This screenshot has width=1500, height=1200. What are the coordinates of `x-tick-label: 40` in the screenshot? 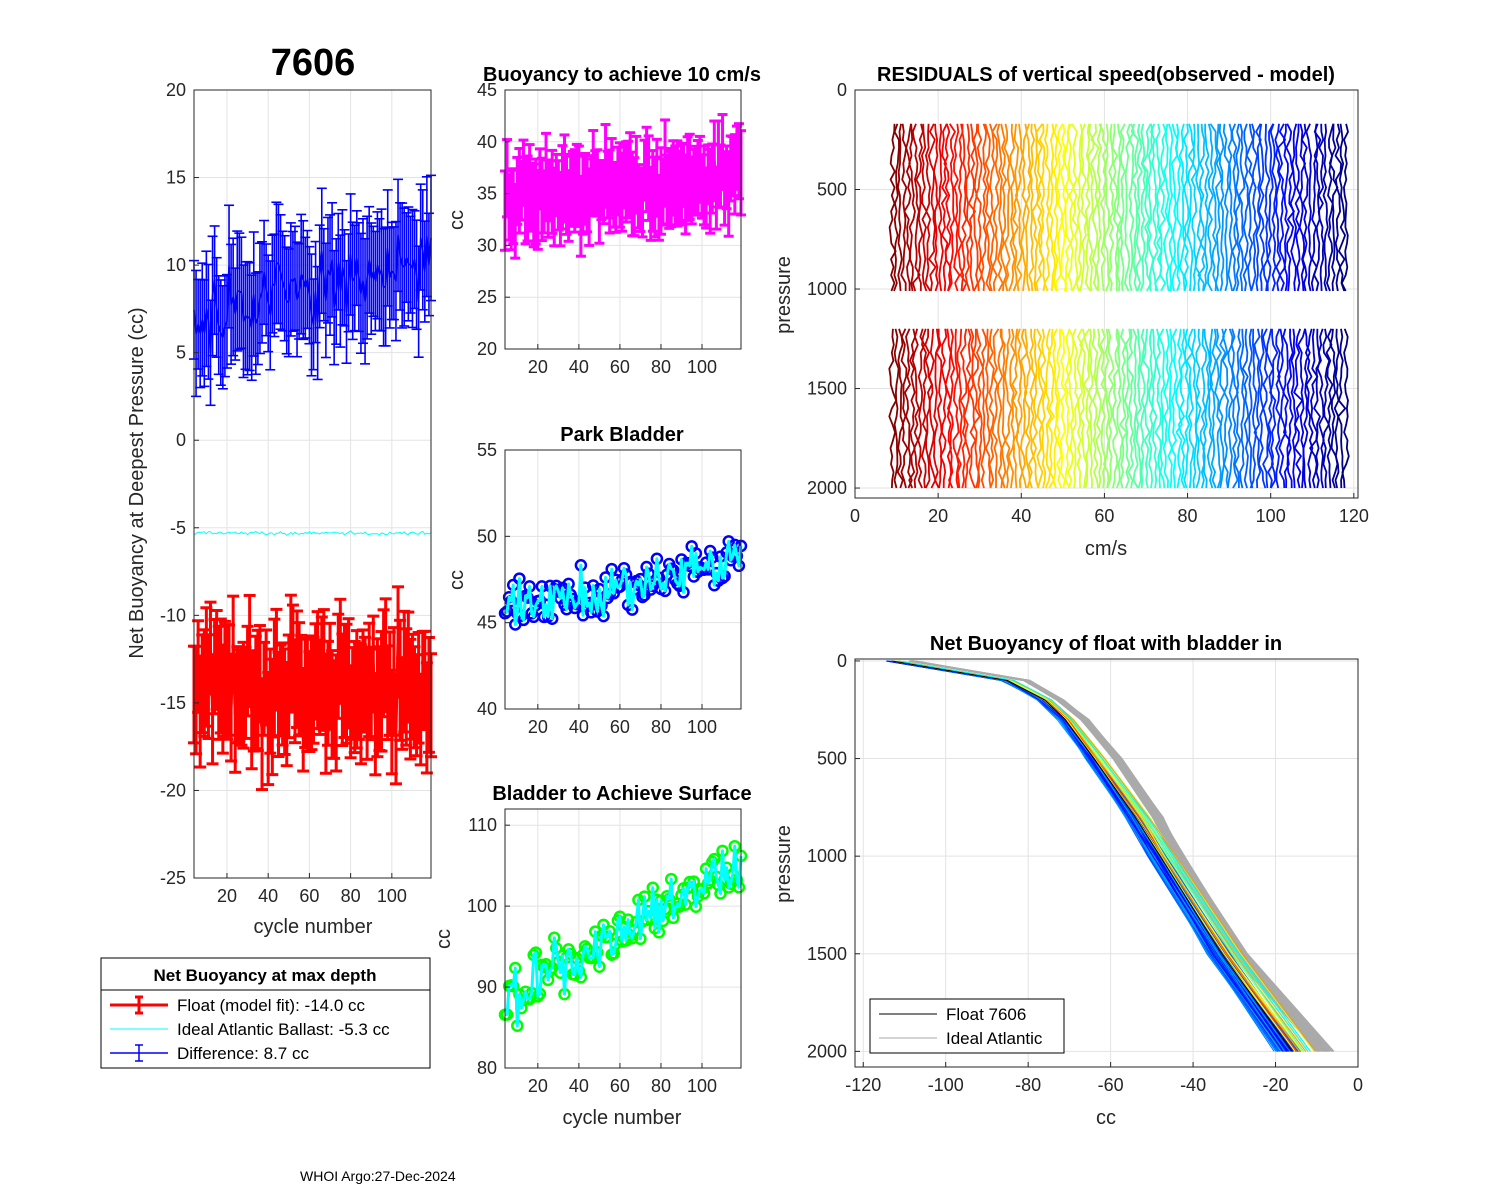 It's located at (579, 1086).